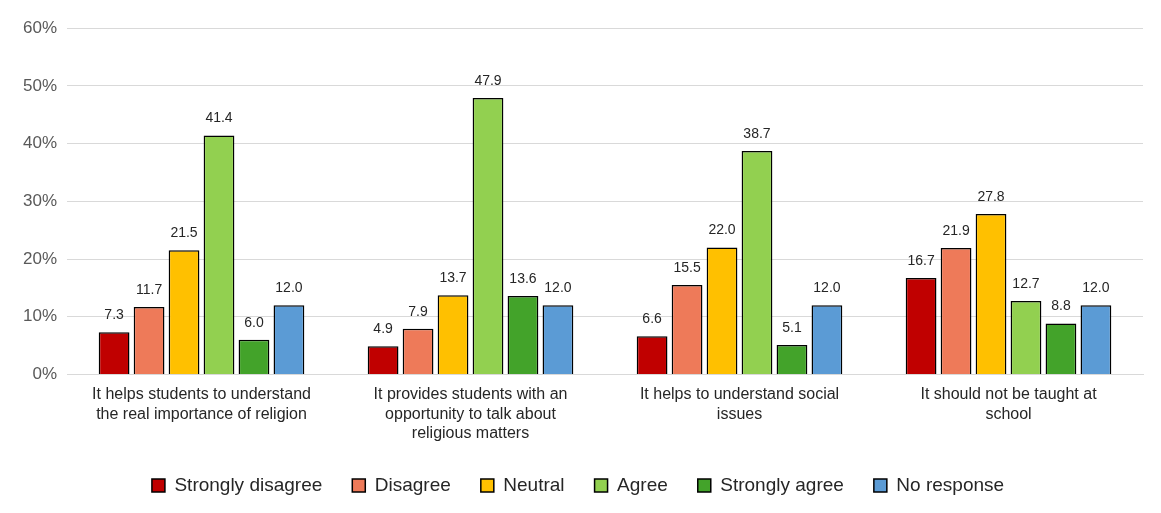 The width and height of the screenshot is (1161, 513). I want to click on x-tick-label: It helps to understand social issues, so click(739, 403).